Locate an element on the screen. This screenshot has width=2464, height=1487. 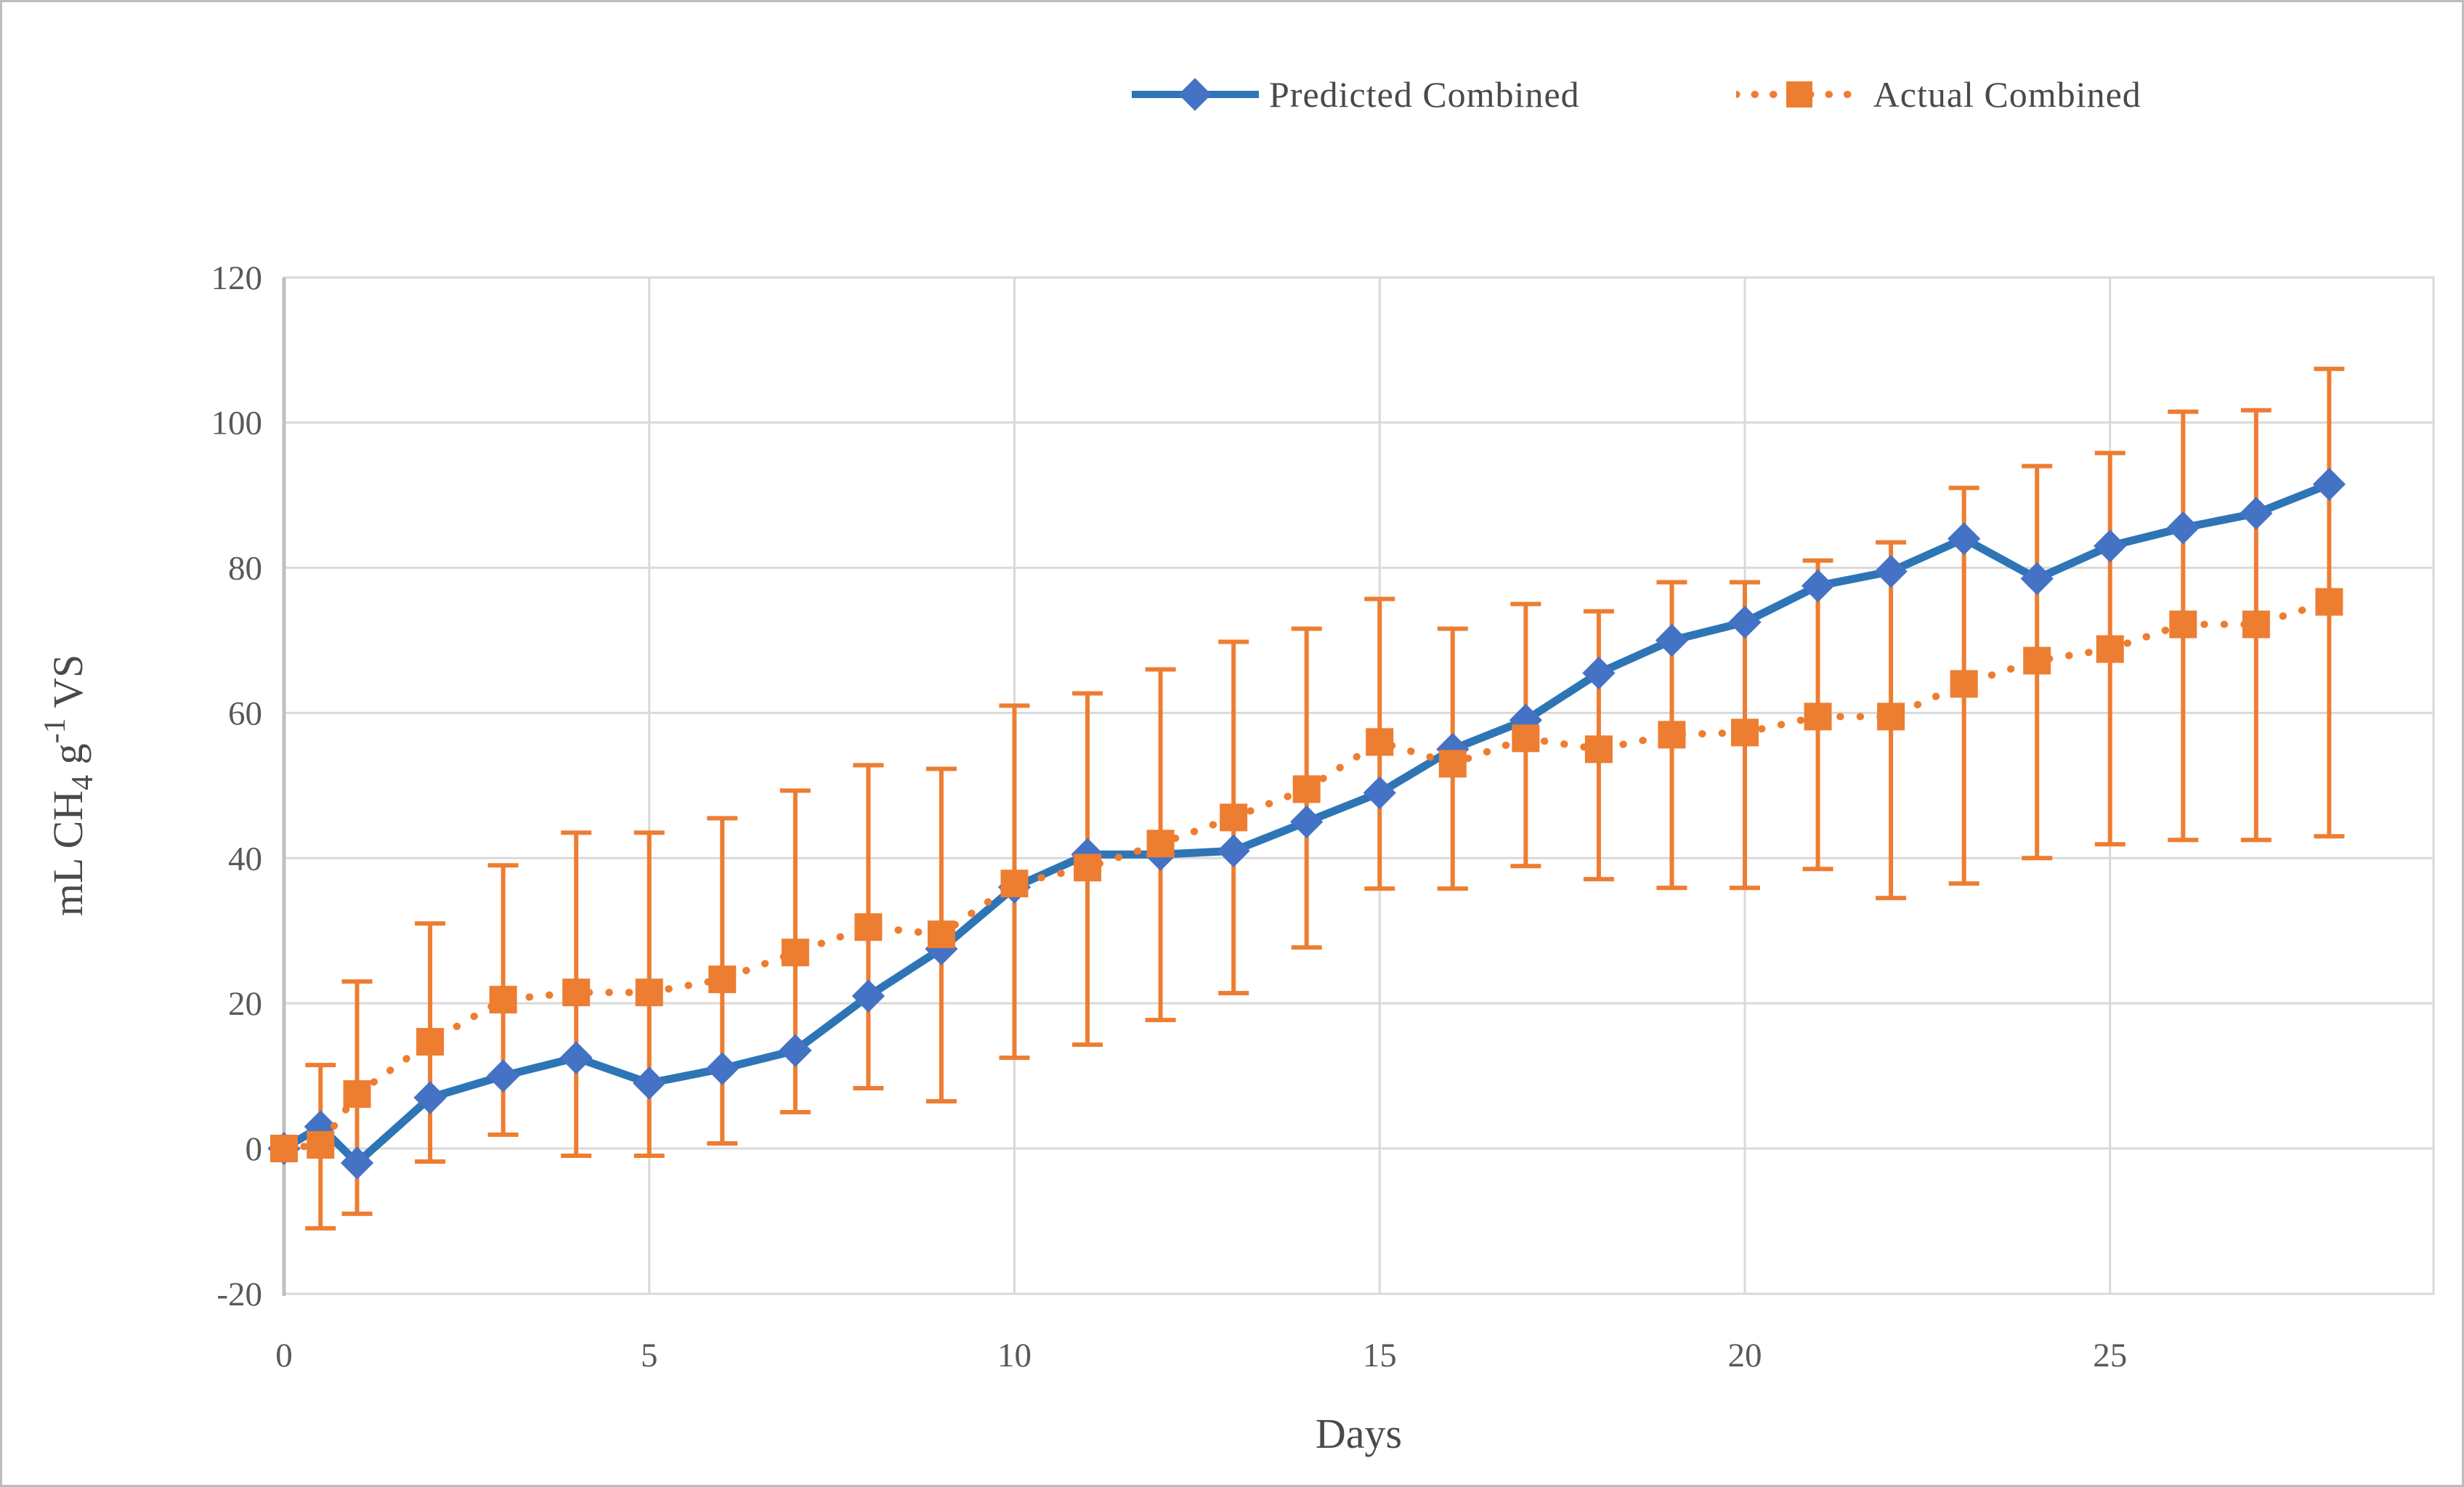
legend-item-predicted: Predicted Combined is located at coordinates (1356, 94).